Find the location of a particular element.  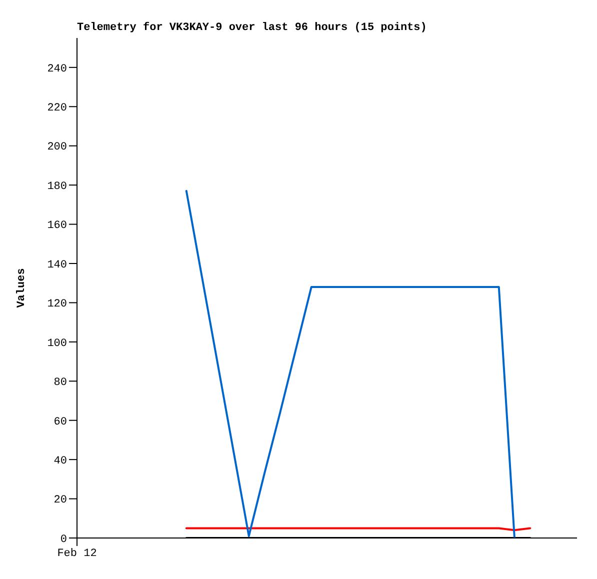

y-tick-label: 120 is located at coordinates (57, 304).